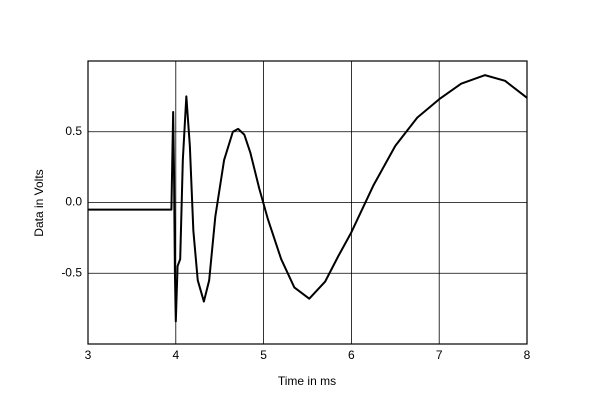  I want to click on y-tick-label: 0.5, so click(73, 131).